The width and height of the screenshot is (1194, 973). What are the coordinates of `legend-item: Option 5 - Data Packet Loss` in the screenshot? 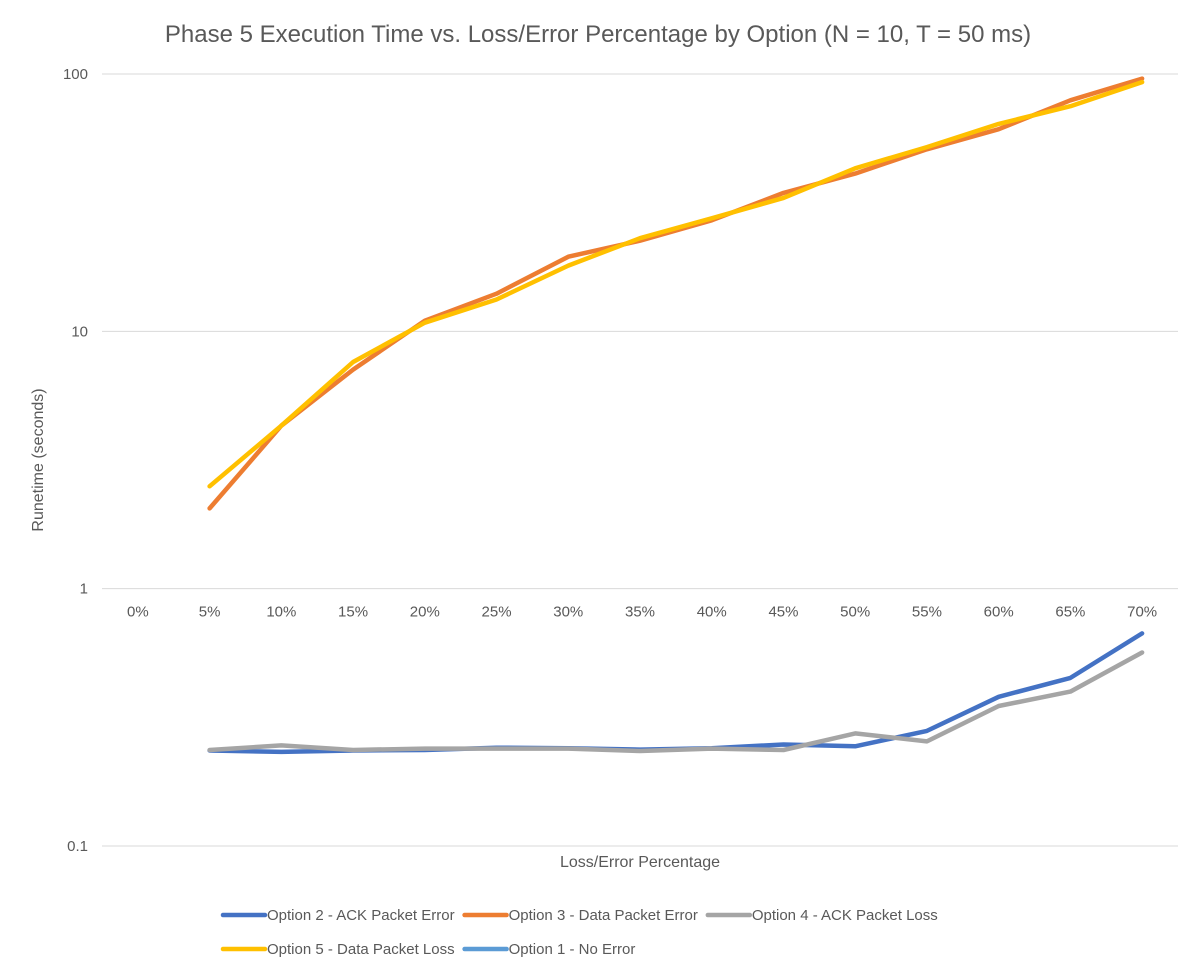 It's located at (337, 949).